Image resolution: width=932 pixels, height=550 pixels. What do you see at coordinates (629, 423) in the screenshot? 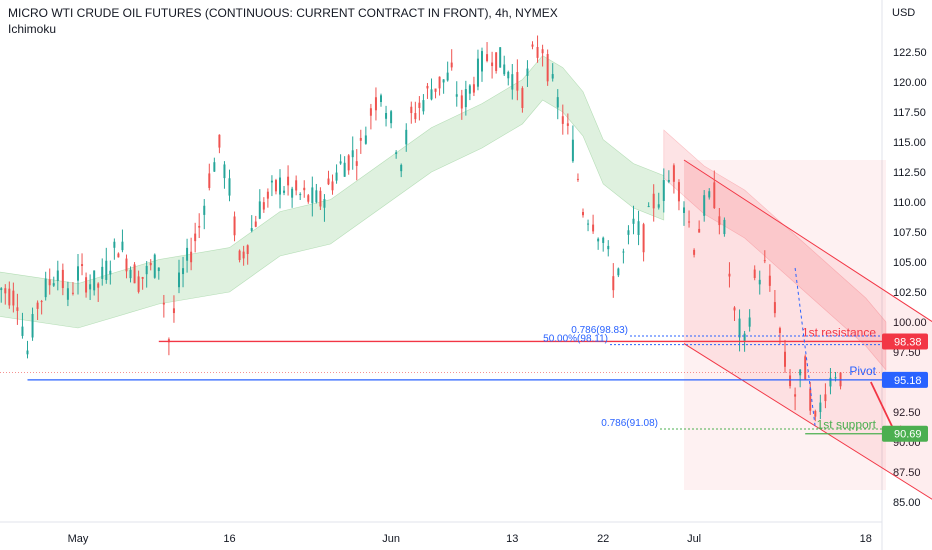
I see `fib-level-label: 0.786(91.08)` at bounding box center [629, 423].